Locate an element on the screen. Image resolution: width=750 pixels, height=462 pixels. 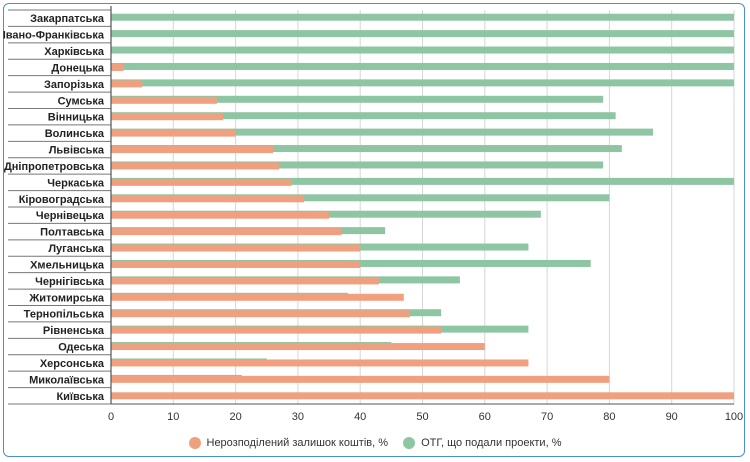
category-label: Сумська is located at coordinates (81, 101).